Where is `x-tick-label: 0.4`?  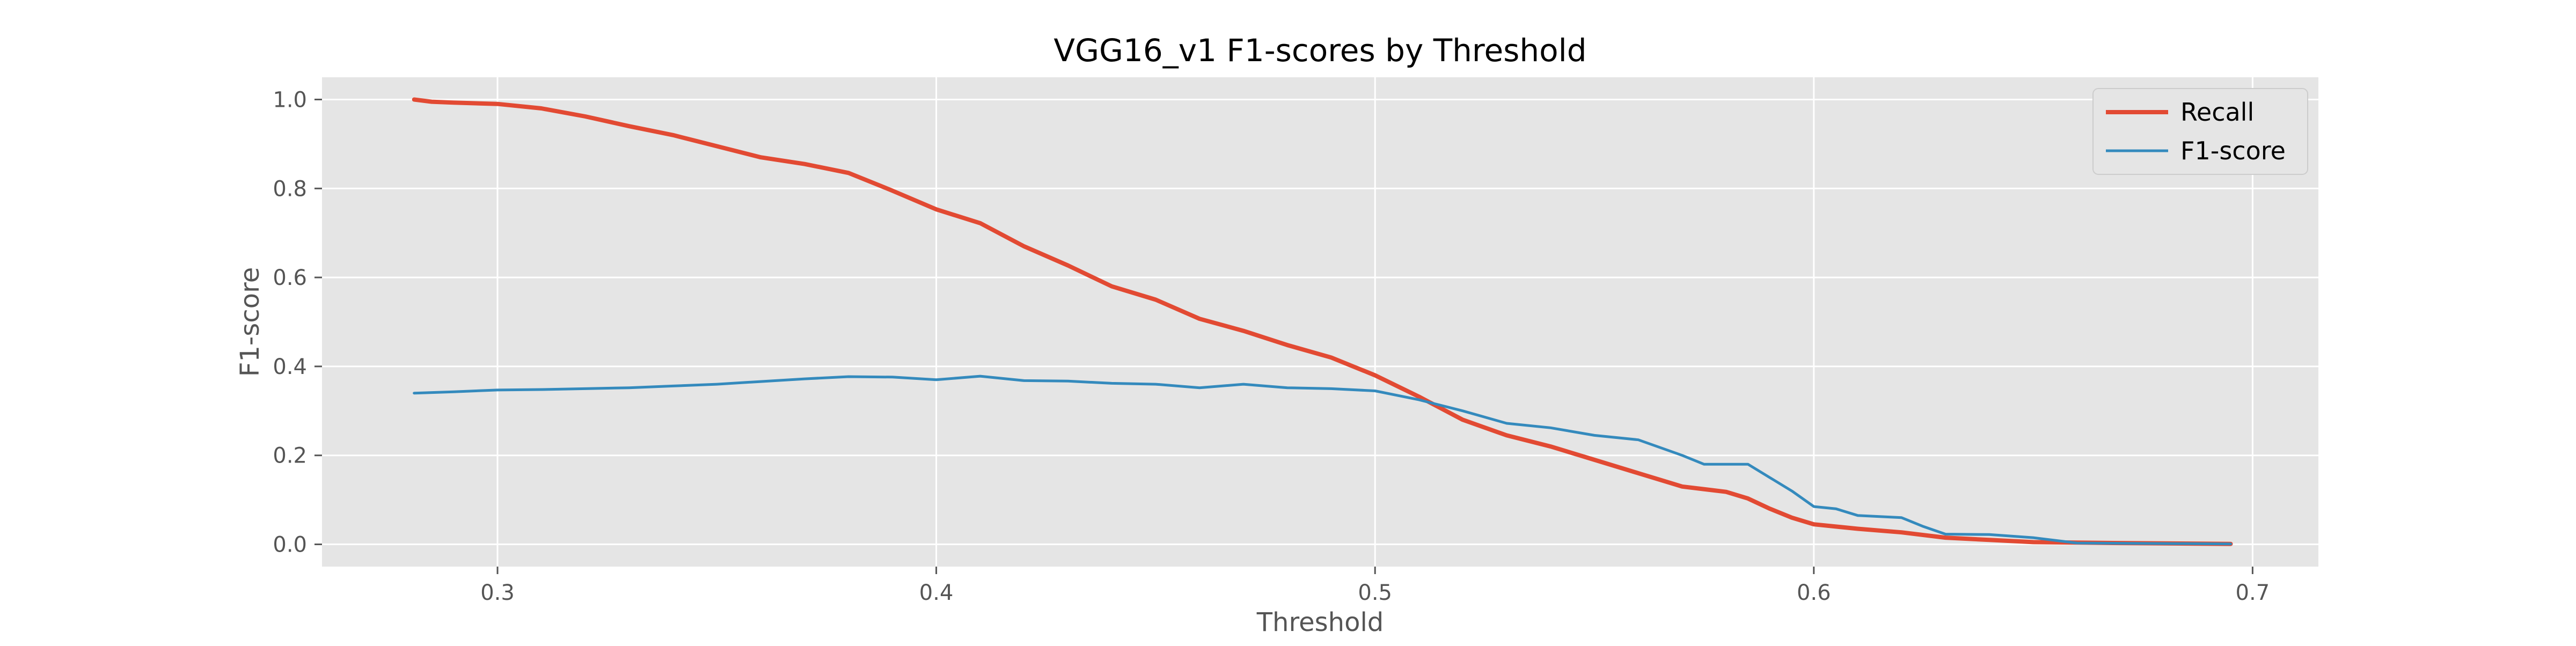 x-tick-label: 0.4 is located at coordinates (936, 593).